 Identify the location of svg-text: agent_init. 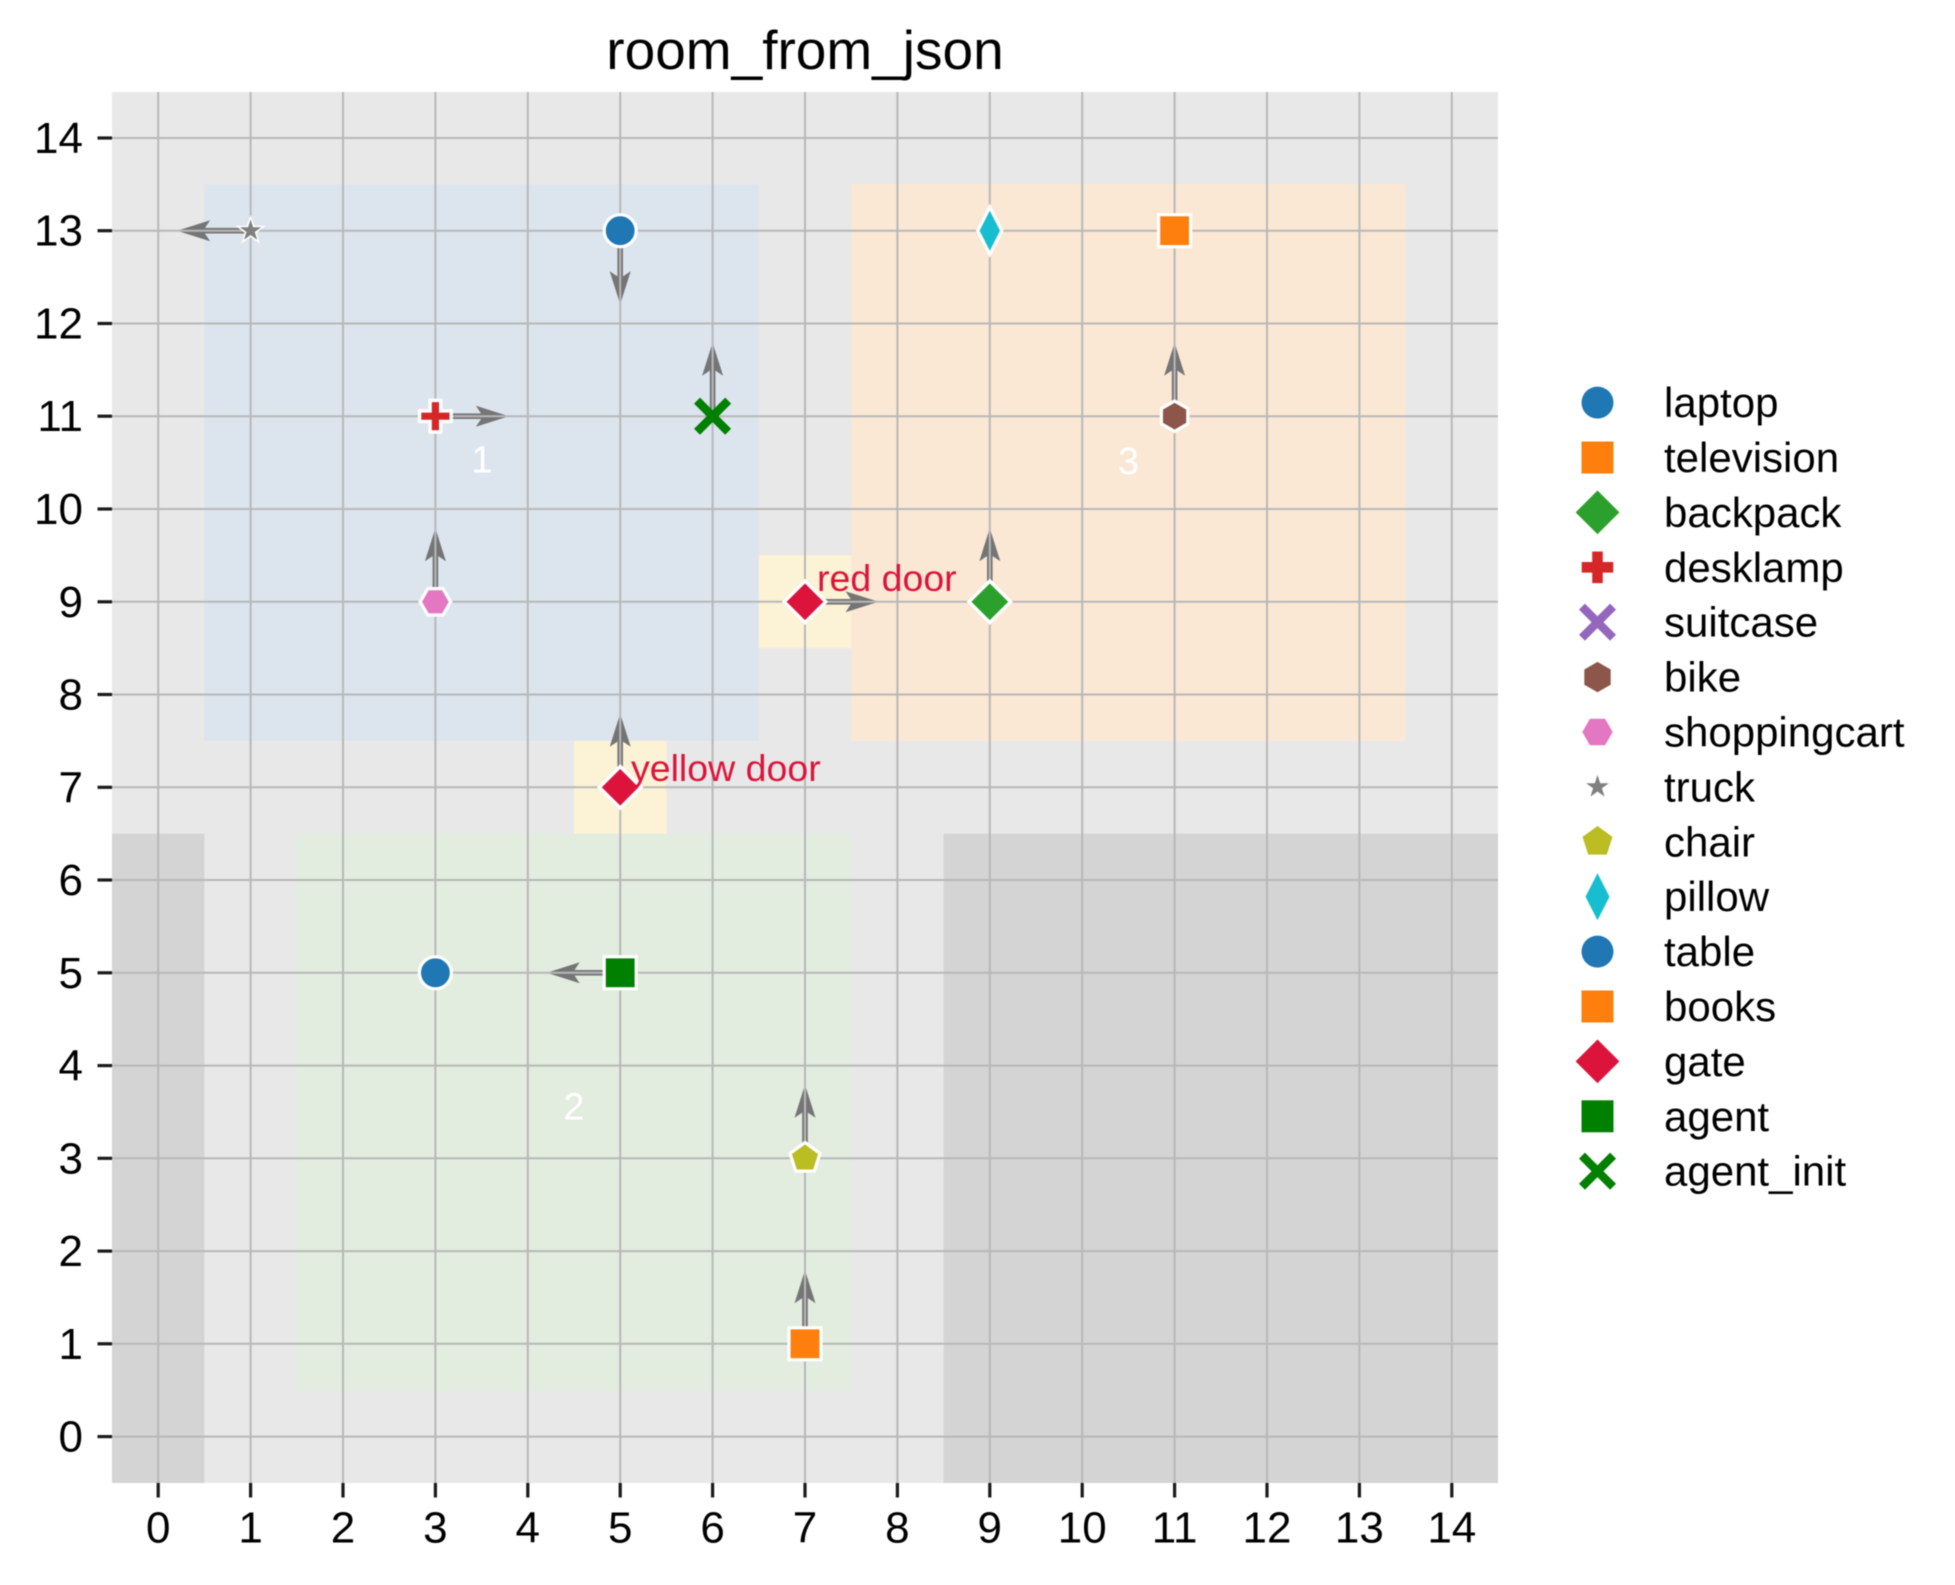
(1755, 1171).